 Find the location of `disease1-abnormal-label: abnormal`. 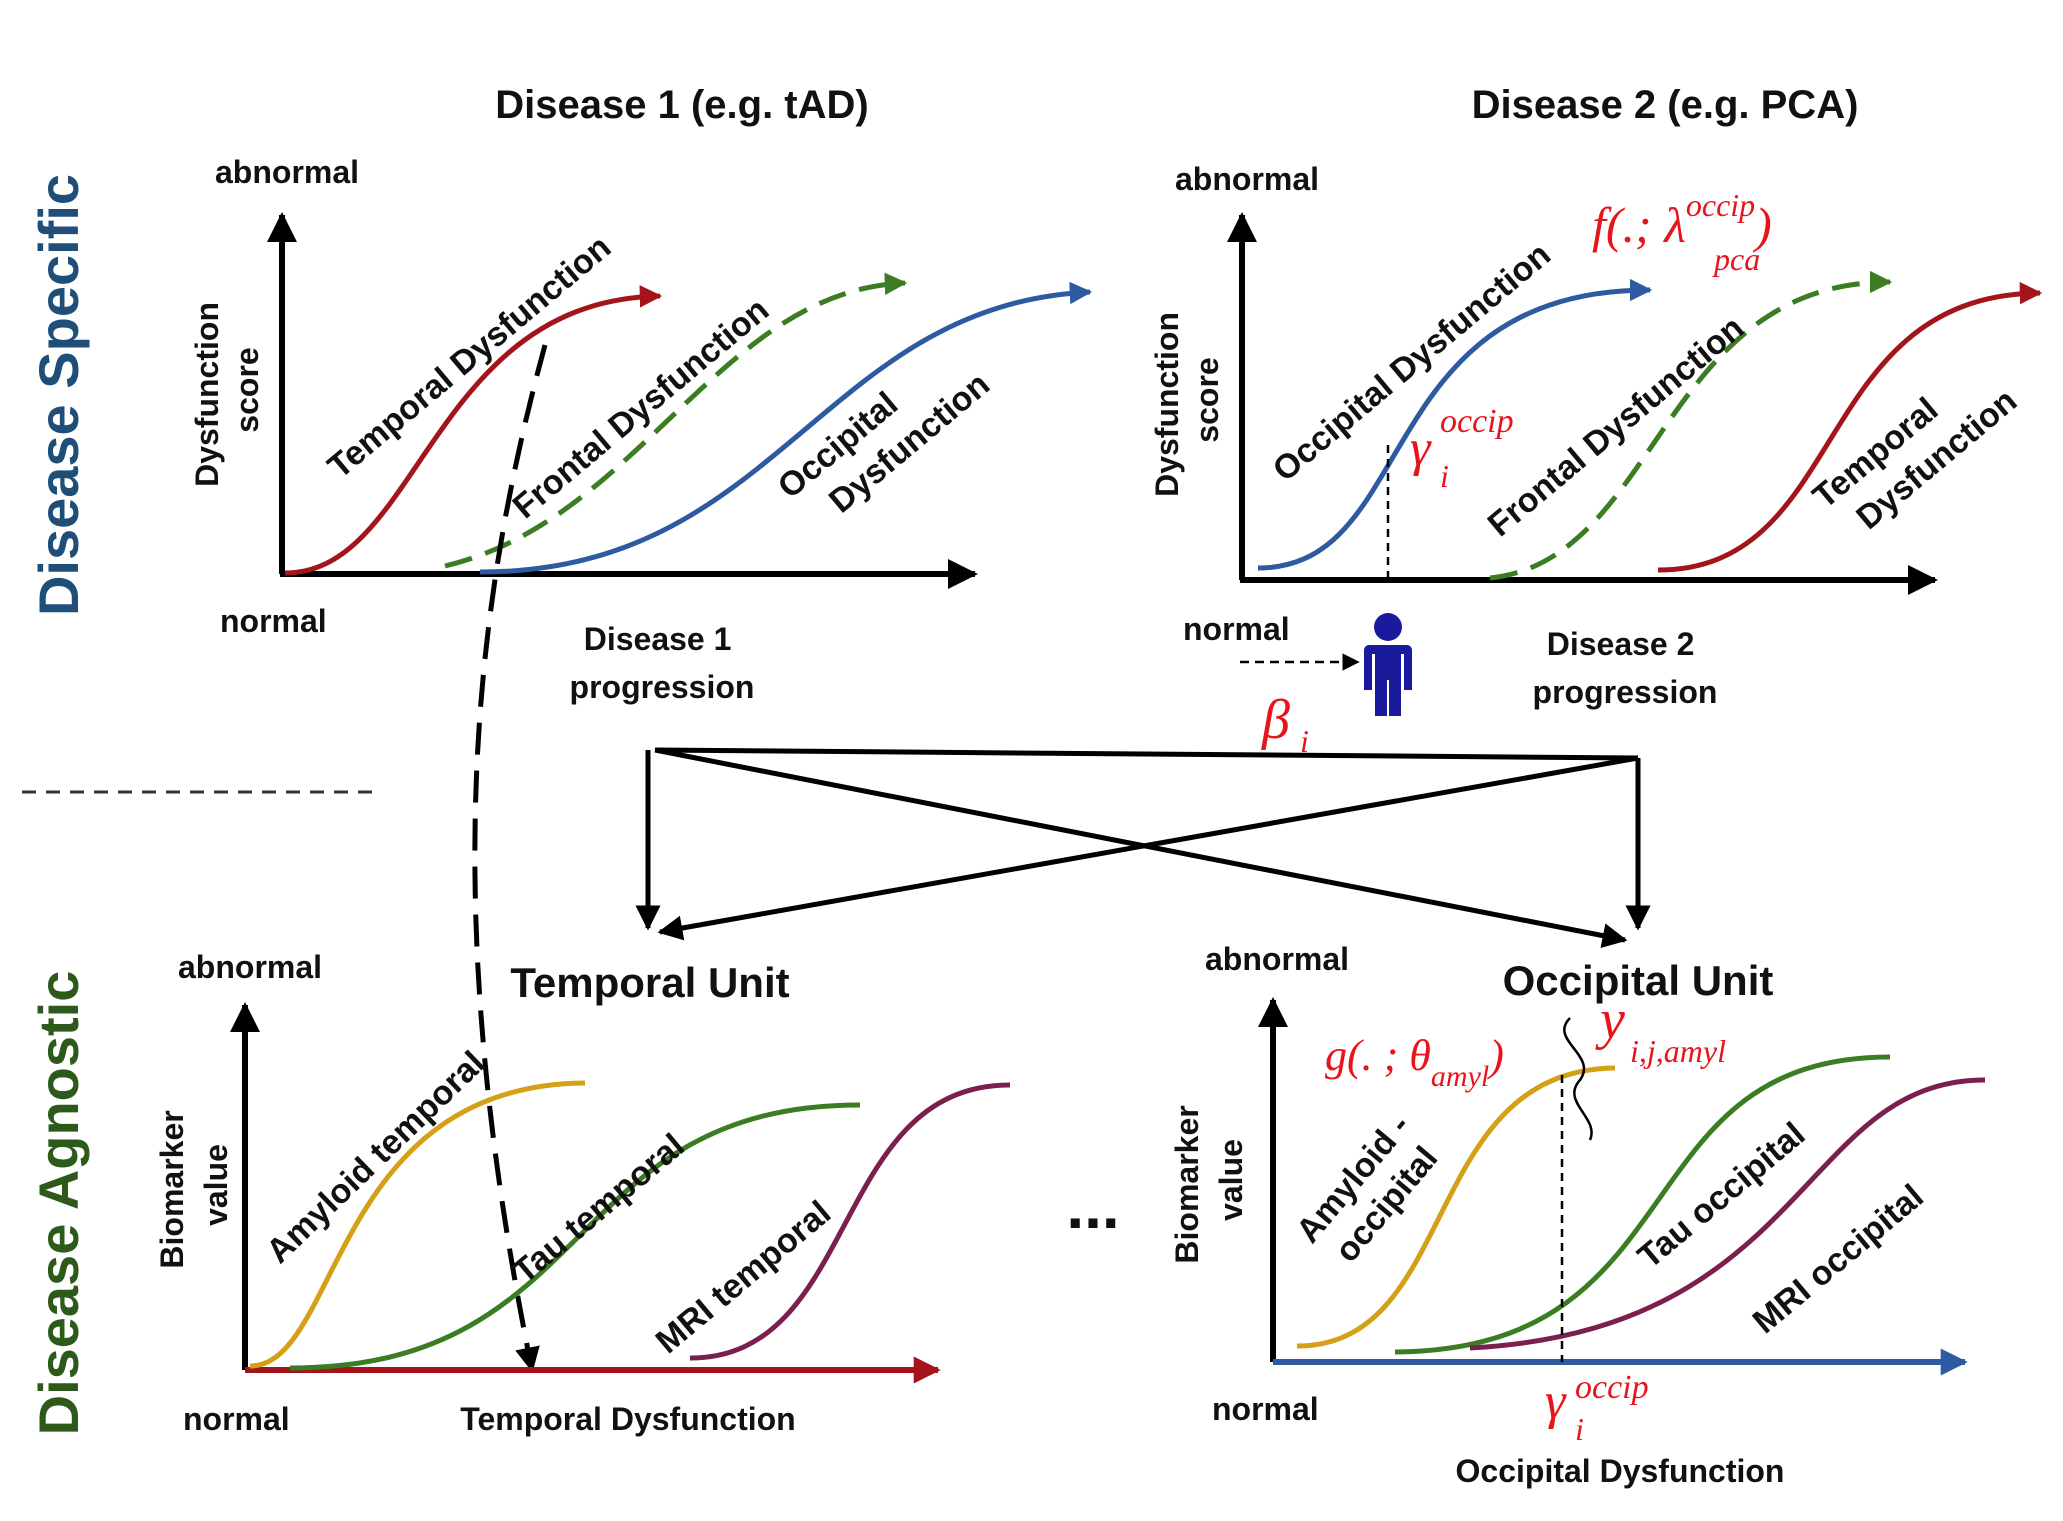

disease1-abnormal-label: abnormal is located at coordinates (287, 172).